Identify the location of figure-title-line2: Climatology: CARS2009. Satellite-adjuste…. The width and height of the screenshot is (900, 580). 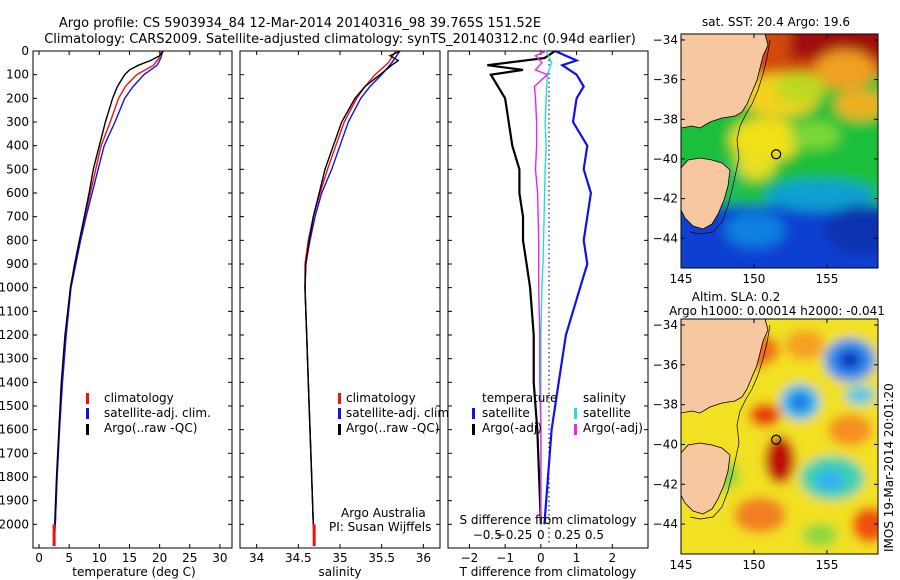
(340, 39).